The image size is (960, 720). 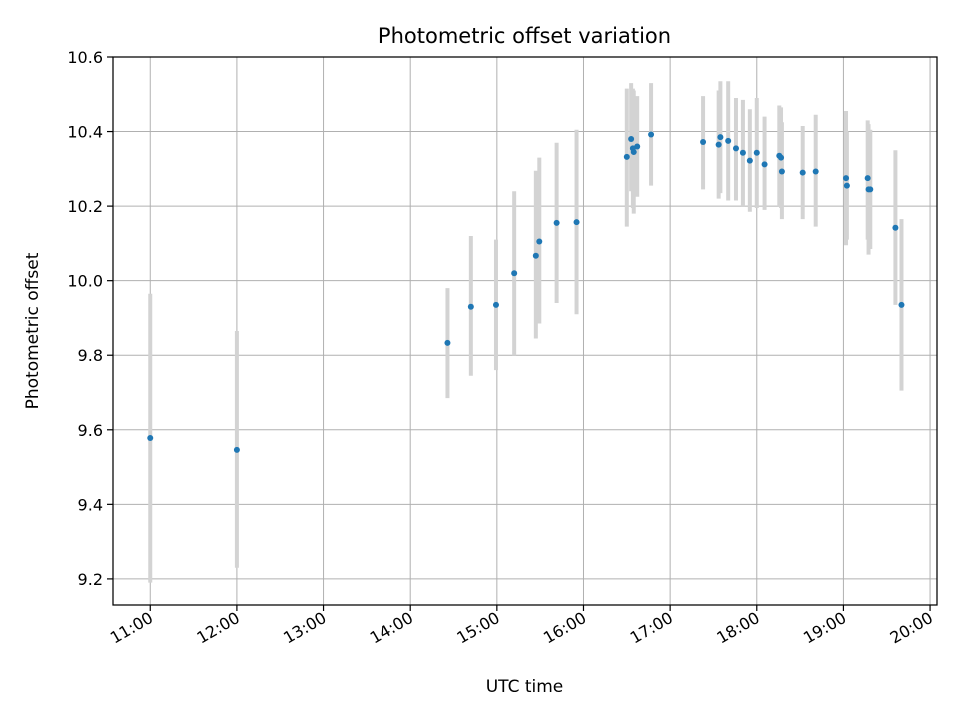 What do you see at coordinates (651, 628) in the screenshot?
I see `x-tick-label: 17:00` at bounding box center [651, 628].